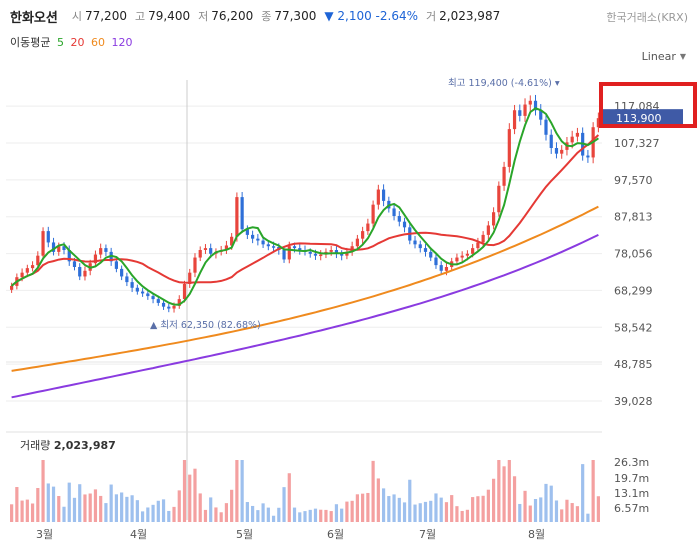 This screenshot has height=545, width=698. What do you see at coordinates (122, 42) in the screenshot?
I see `ma-120-label: 120` at bounding box center [122, 42].